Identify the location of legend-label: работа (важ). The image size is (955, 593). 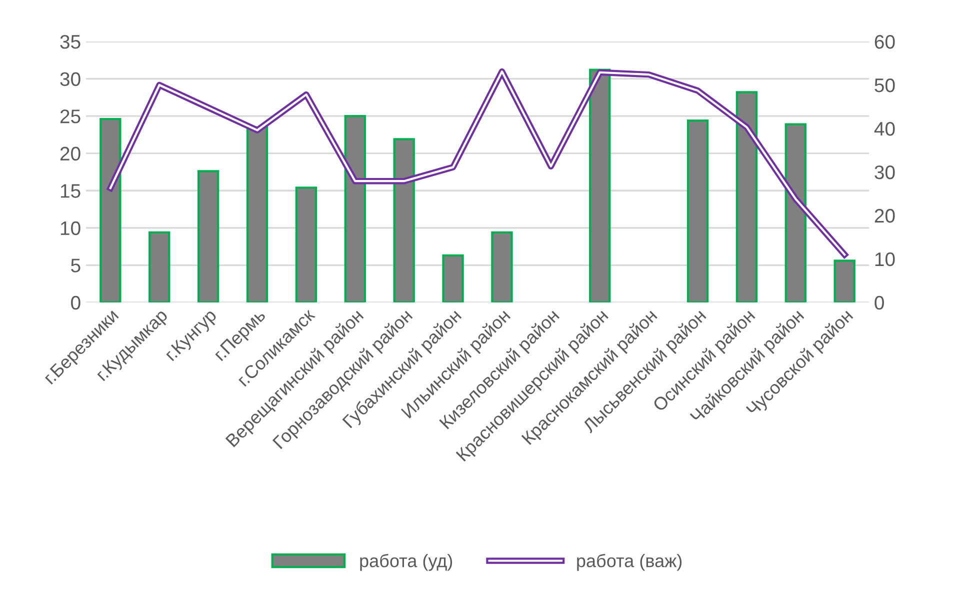
(629, 562).